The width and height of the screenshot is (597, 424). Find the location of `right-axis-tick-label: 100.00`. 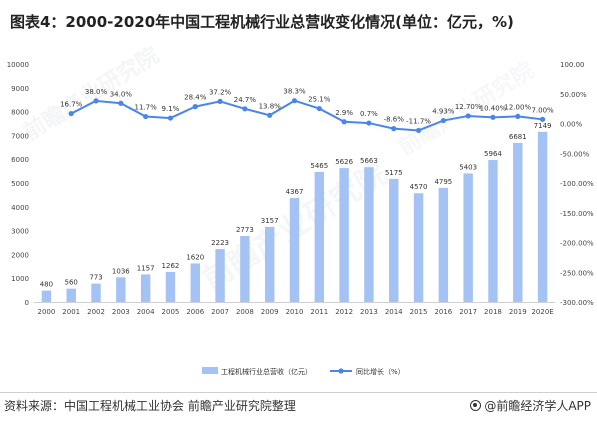

right-axis-tick-label: 100.00 is located at coordinates (572, 65).